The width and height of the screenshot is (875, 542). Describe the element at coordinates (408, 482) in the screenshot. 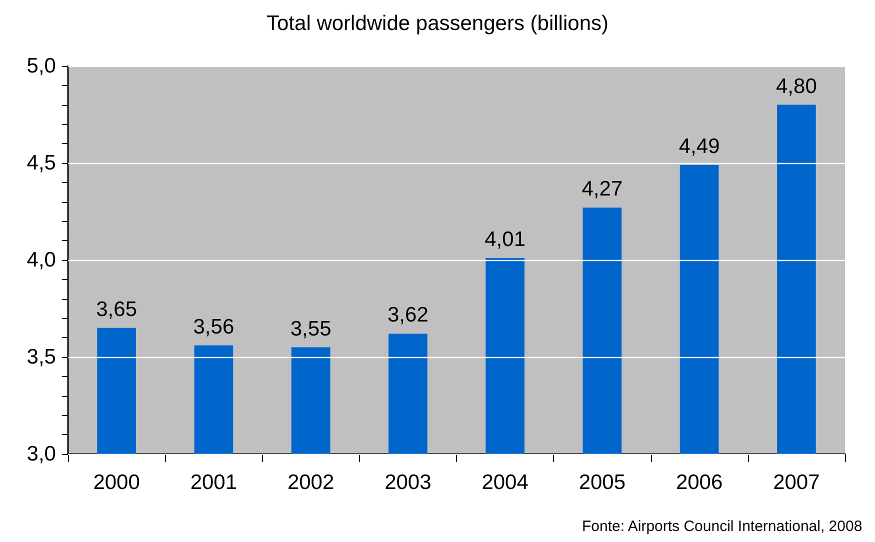

I see `x-tick-label: 2003` at that location.